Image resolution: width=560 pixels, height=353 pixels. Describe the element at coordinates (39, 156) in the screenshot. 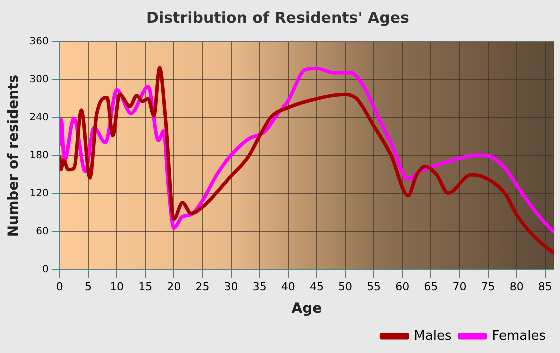

I see `y-tick-label: 180` at that location.